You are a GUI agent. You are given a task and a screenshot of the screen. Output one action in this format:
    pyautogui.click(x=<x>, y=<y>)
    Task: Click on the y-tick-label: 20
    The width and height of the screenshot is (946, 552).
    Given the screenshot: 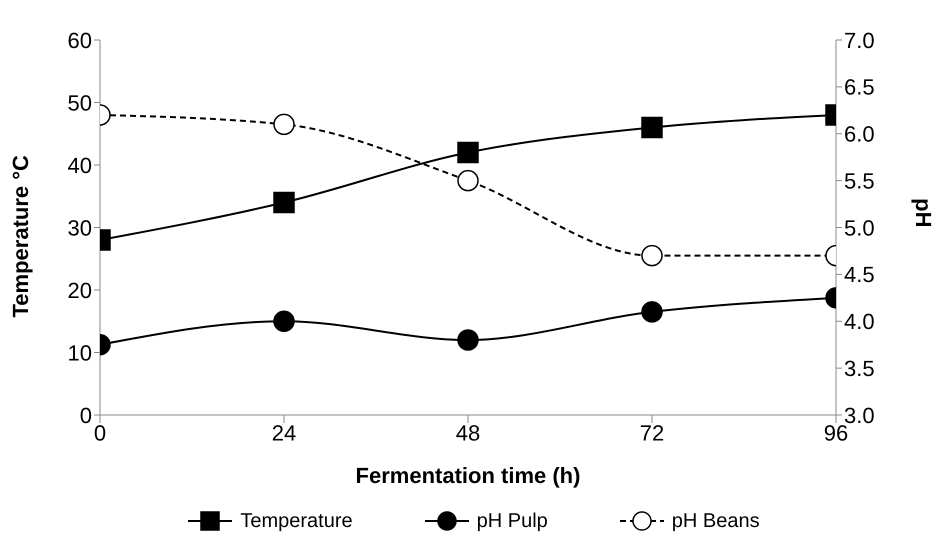 What is the action you would take?
    pyautogui.click(x=80, y=290)
    